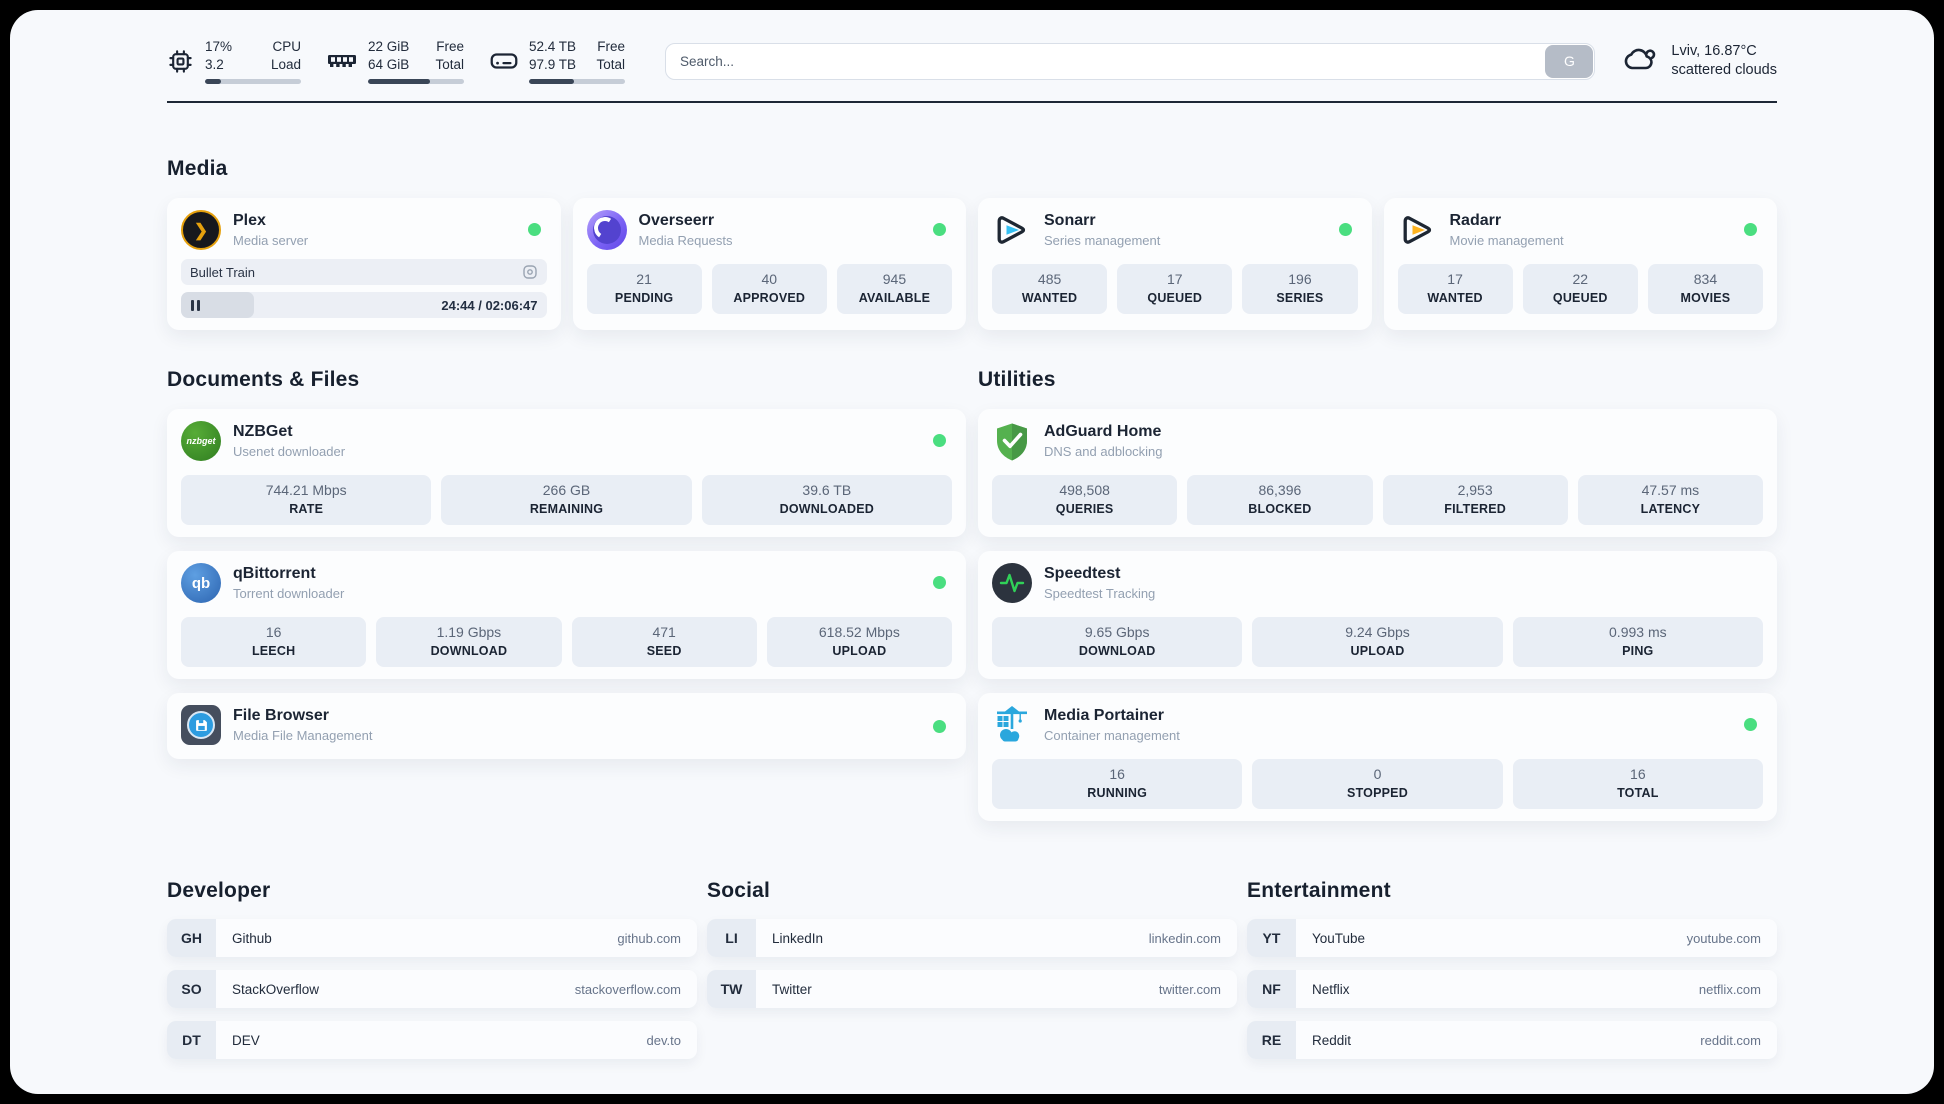 This screenshot has width=1944, height=1104. I want to click on ram-icon, so click(342, 61).